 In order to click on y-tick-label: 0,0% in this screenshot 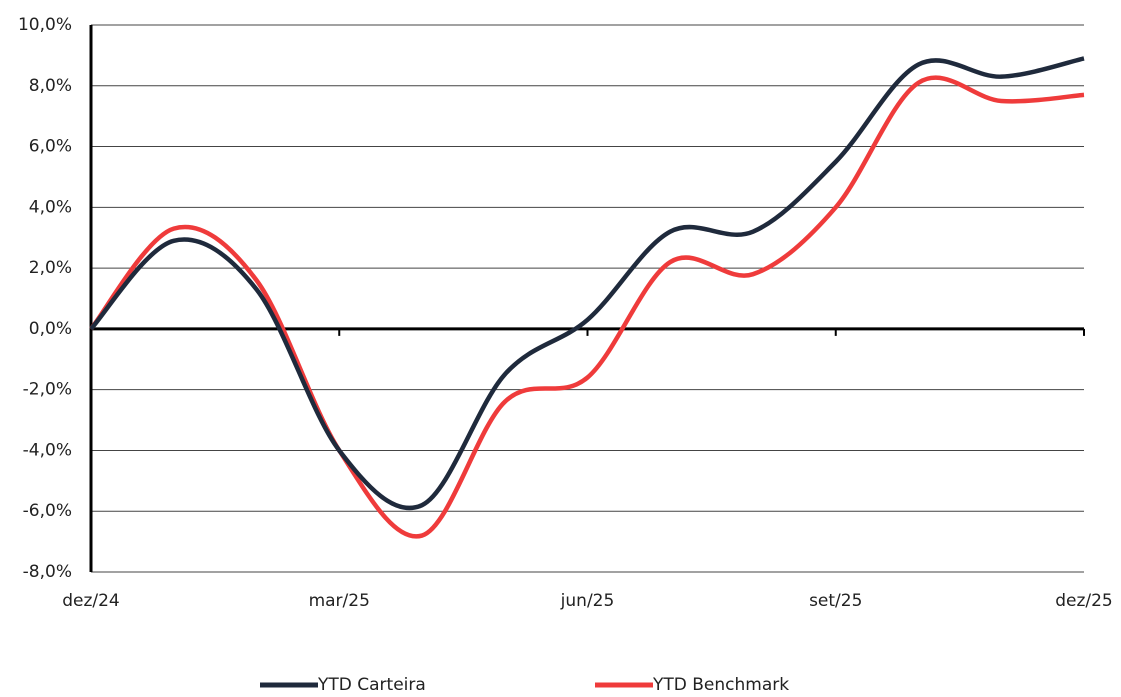, I will do `click(50, 329)`.